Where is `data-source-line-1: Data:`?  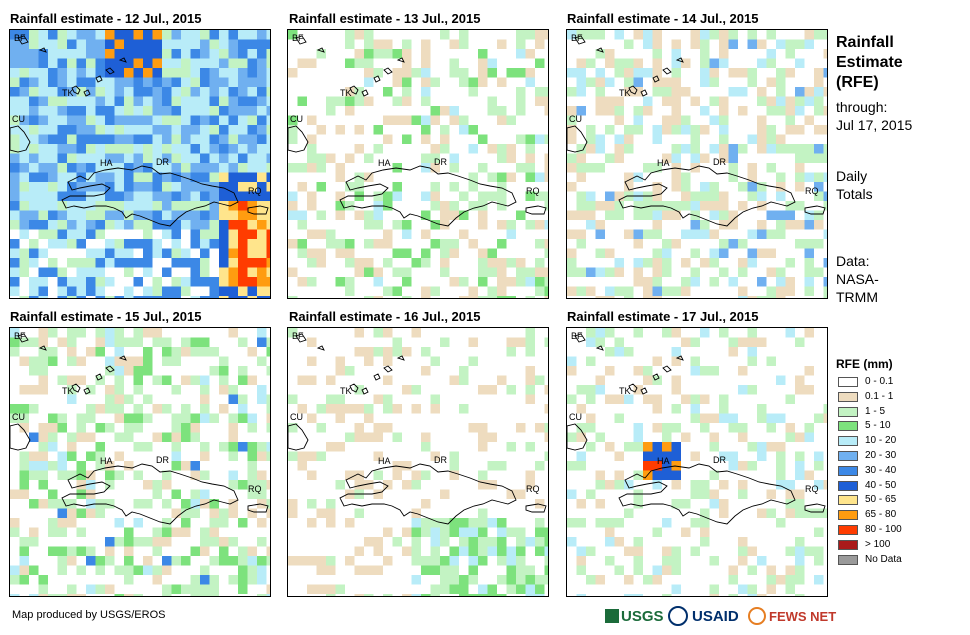 data-source-line-1: Data: is located at coordinates (853, 261).